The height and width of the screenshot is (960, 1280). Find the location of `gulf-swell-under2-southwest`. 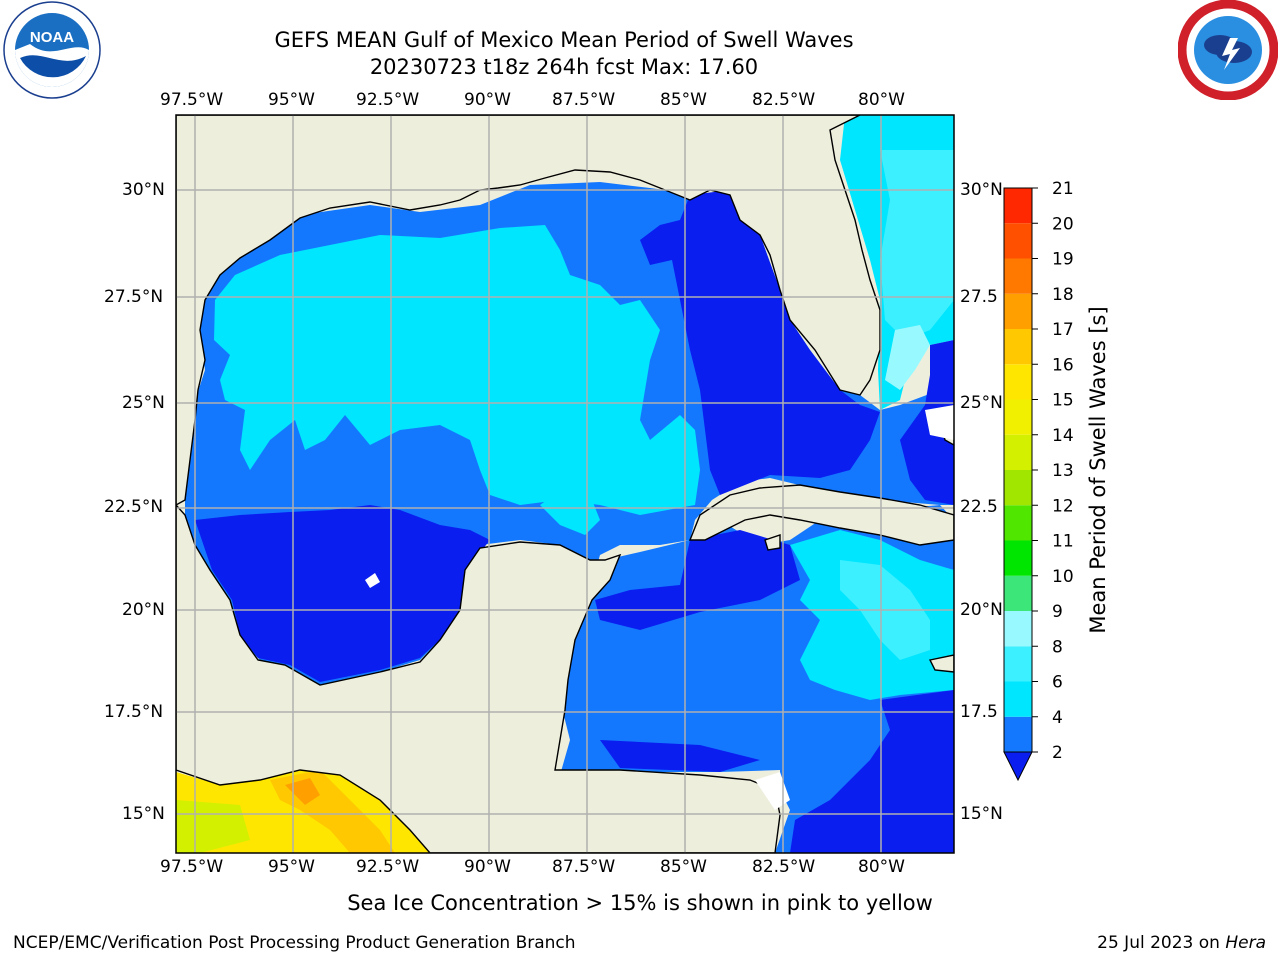

gulf-swell-under2-southwest is located at coordinates (342, 593).